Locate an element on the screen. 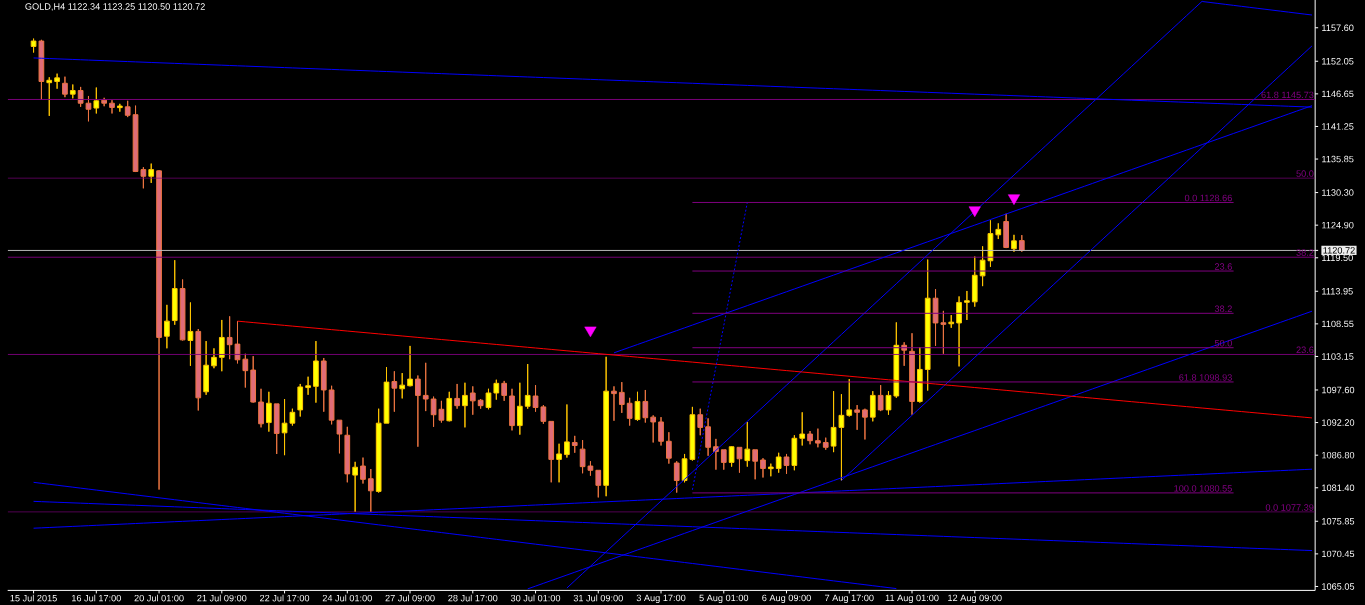  annotation: 61.8 1145.73 is located at coordinates (1287, 94).